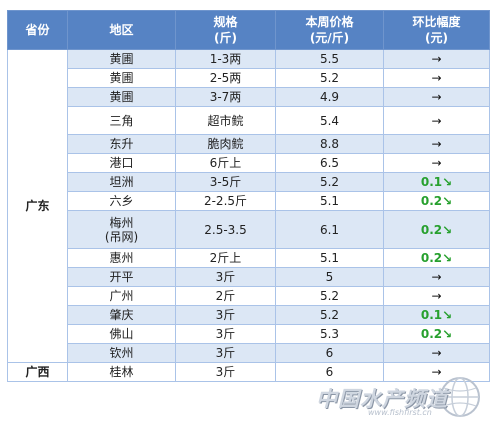 The image size is (492, 427). Describe the element at coordinates (249, 120) in the screenshot. I see `table-row: 三角 超市鲩 5.4 →` at that location.